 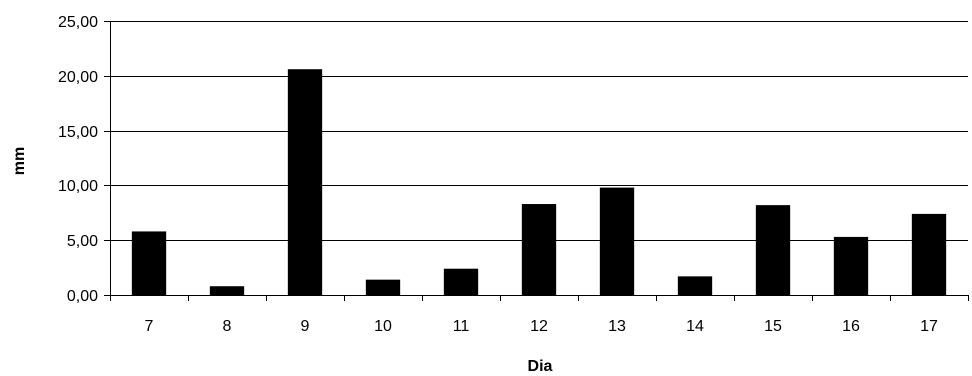 I want to click on x-tick-label: 8, so click(x=227, y=326).